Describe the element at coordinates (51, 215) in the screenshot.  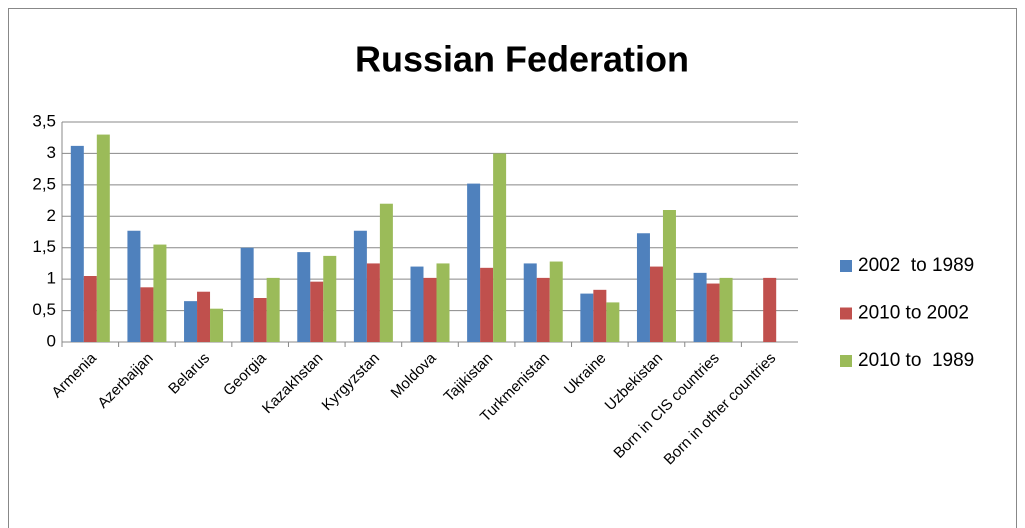
I see `y-tick-label: 2` at that location.